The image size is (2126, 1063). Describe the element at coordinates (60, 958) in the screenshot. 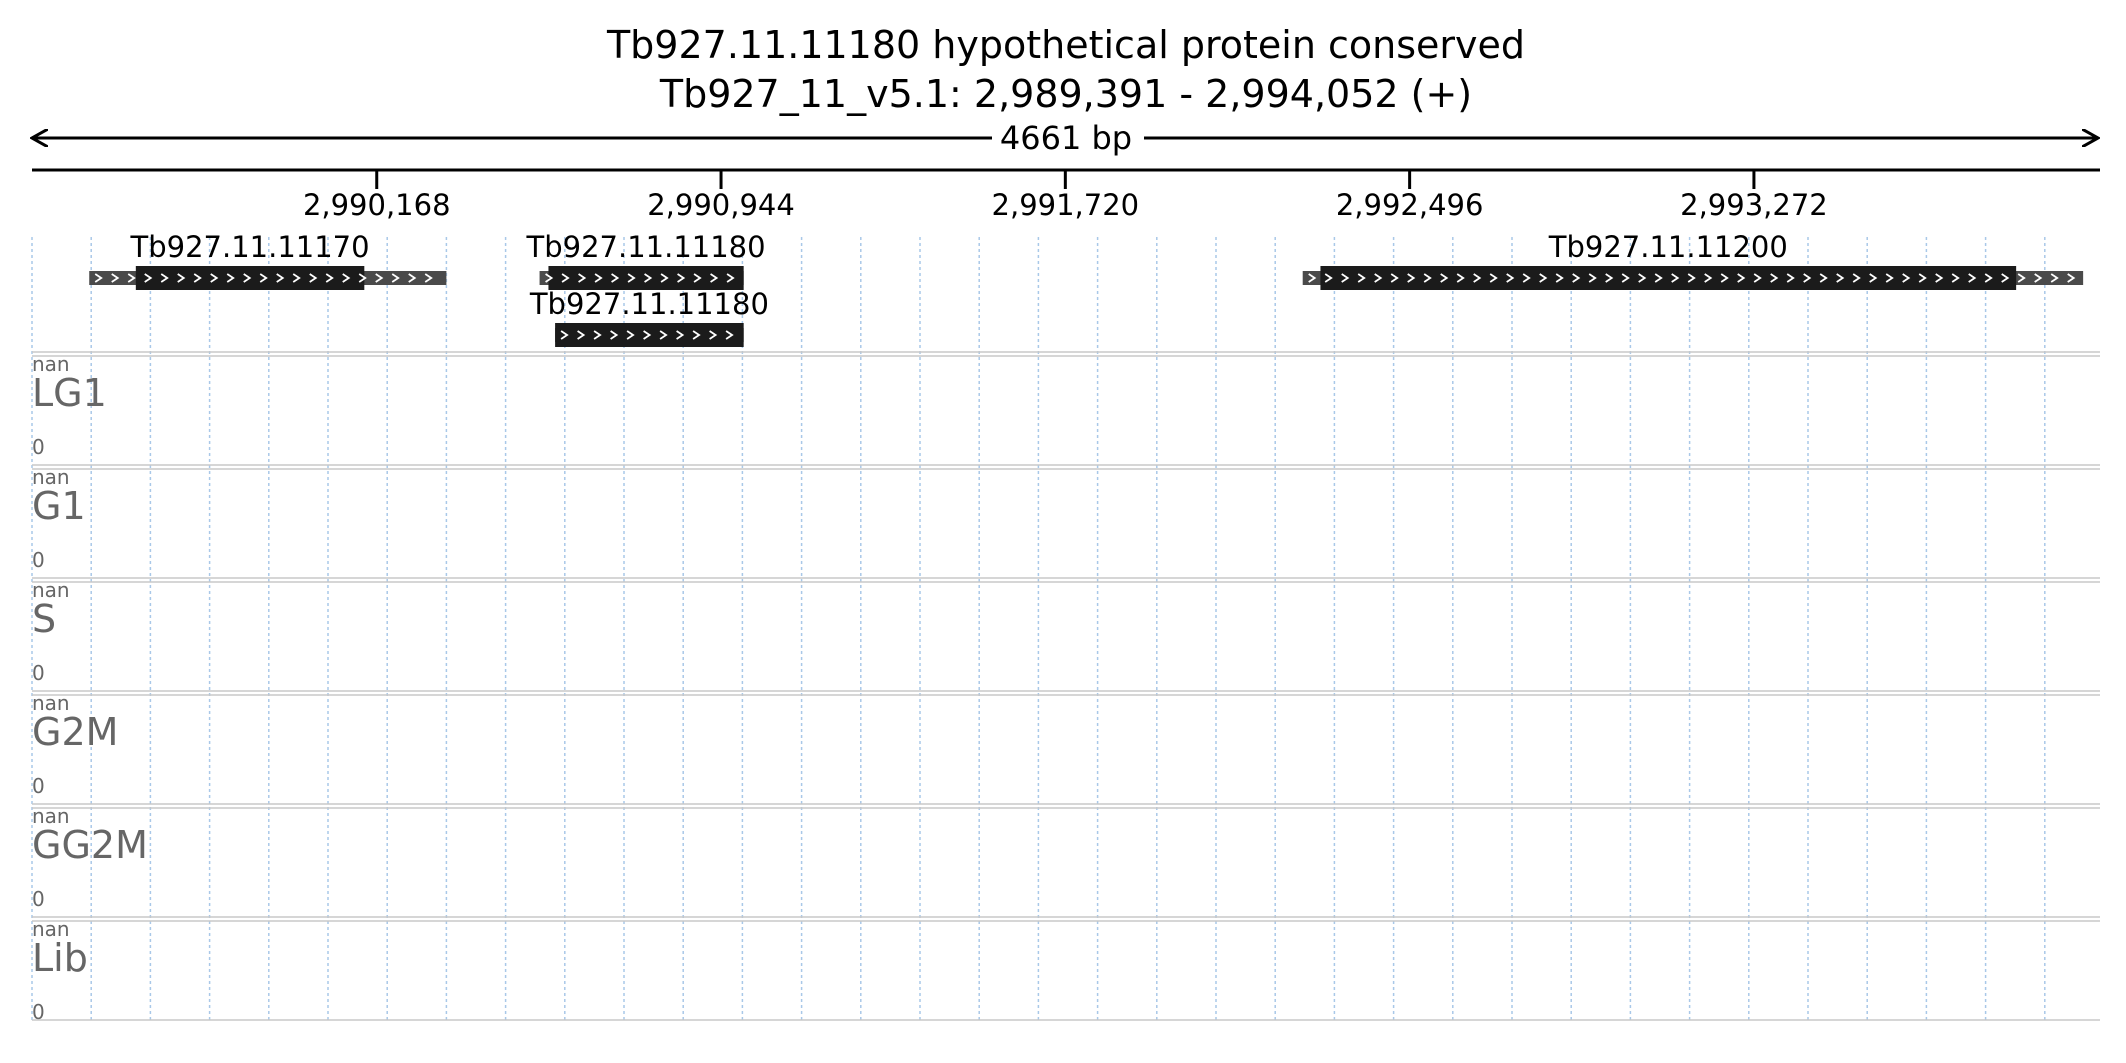

I see `track-name: Lib` at that location.